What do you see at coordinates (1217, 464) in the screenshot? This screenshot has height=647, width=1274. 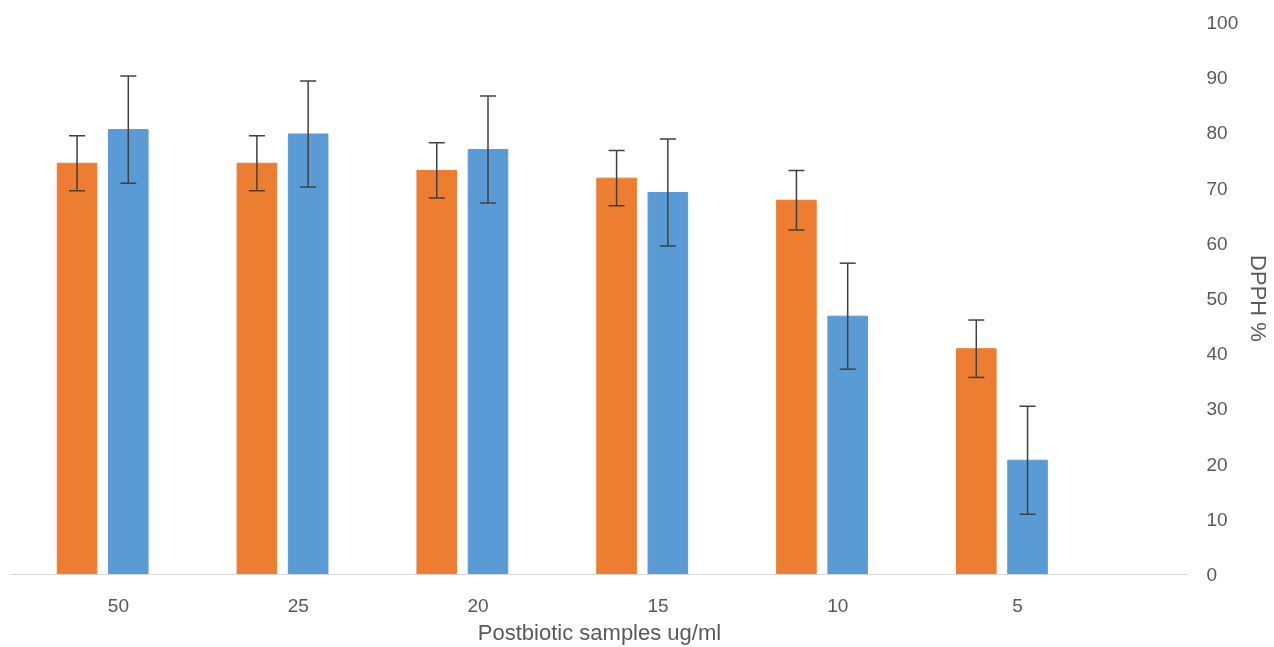 I see `y-tick-label: 20` at bounding box center [1217, 464].